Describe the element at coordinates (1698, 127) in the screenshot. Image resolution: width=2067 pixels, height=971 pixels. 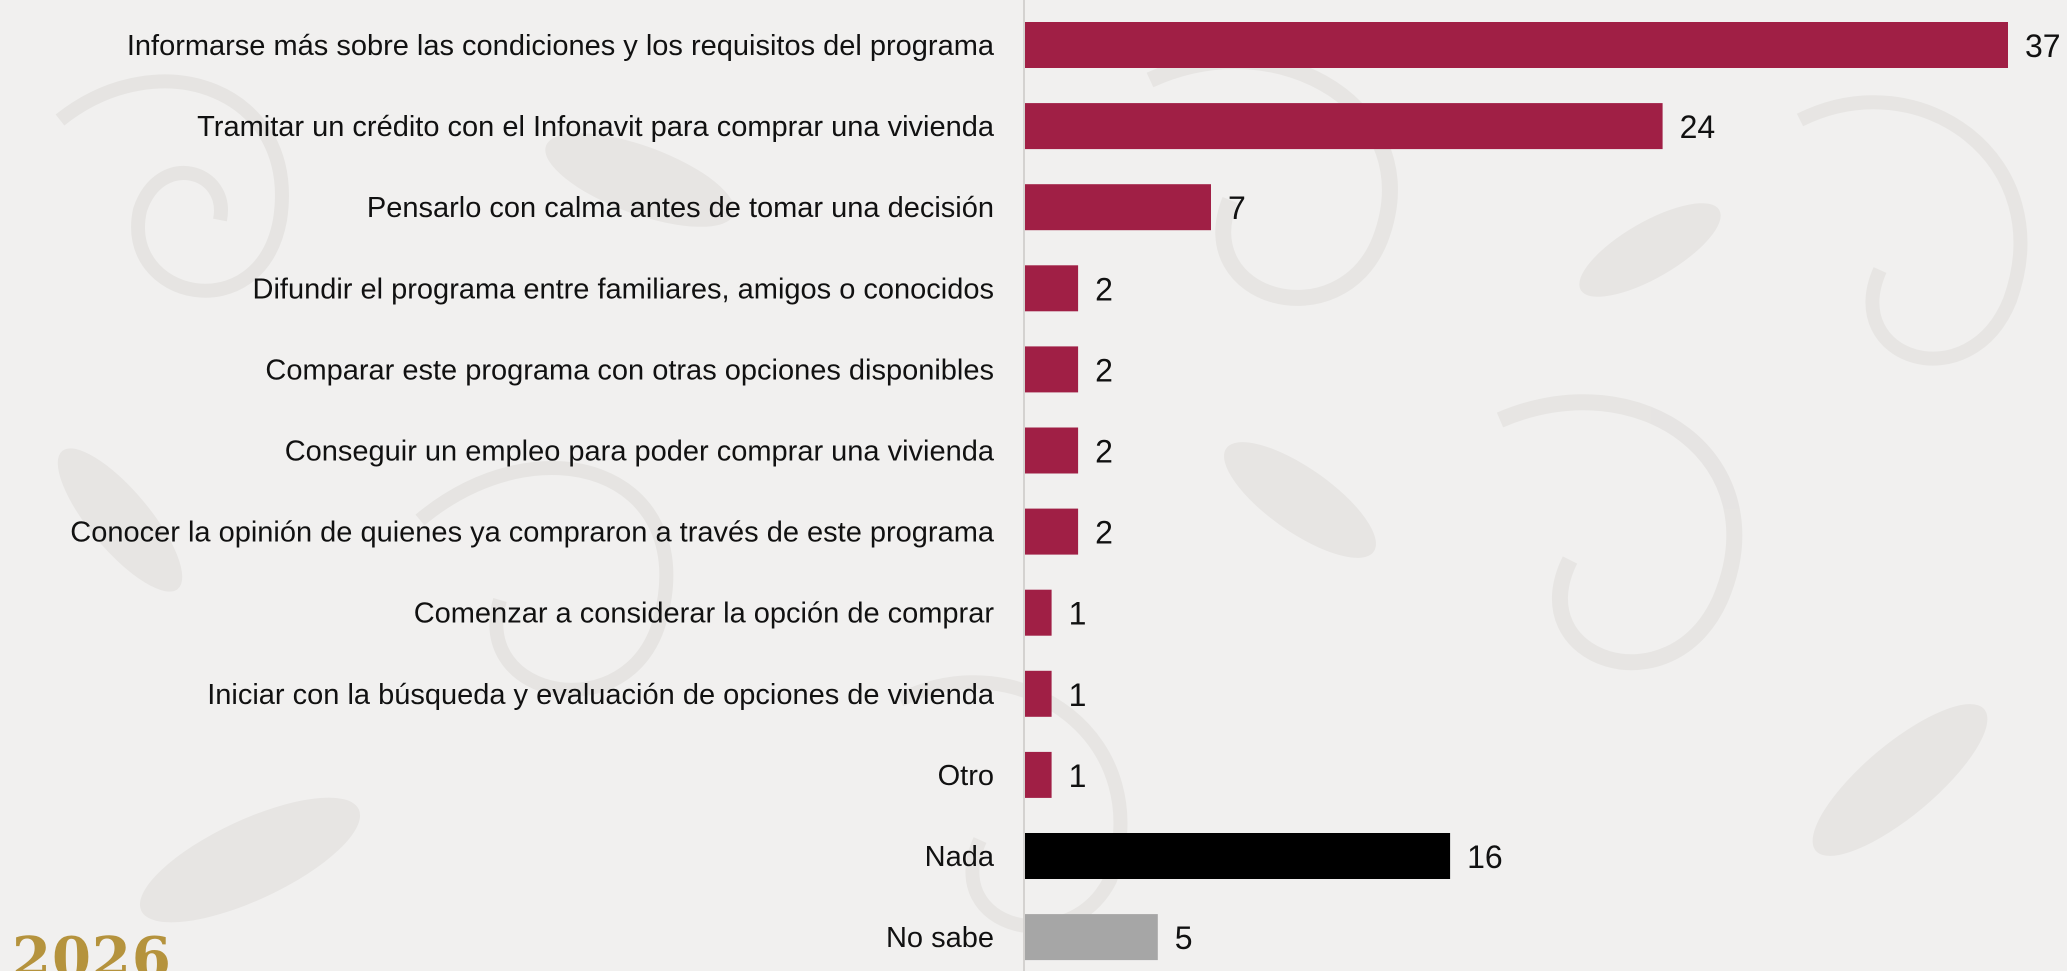
I see `value-label-2: 24` at that location.